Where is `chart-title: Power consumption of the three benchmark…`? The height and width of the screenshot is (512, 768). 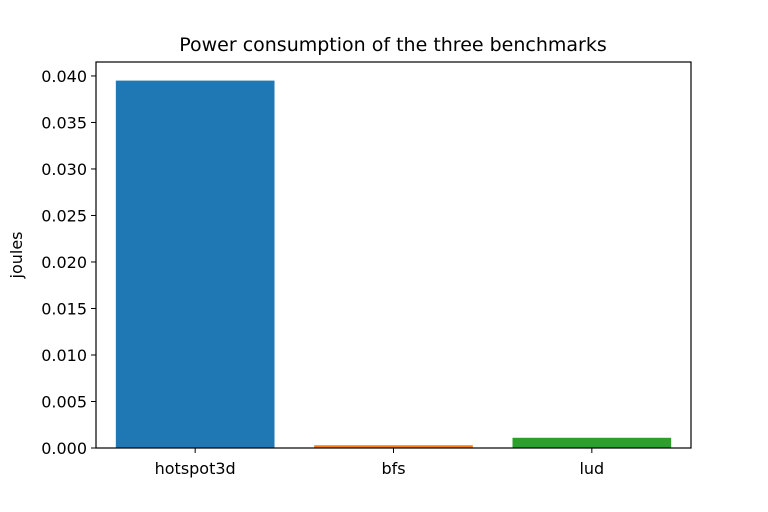
chart-title: Power consumption of the three benchmark… is located at coordinates (393, 45).